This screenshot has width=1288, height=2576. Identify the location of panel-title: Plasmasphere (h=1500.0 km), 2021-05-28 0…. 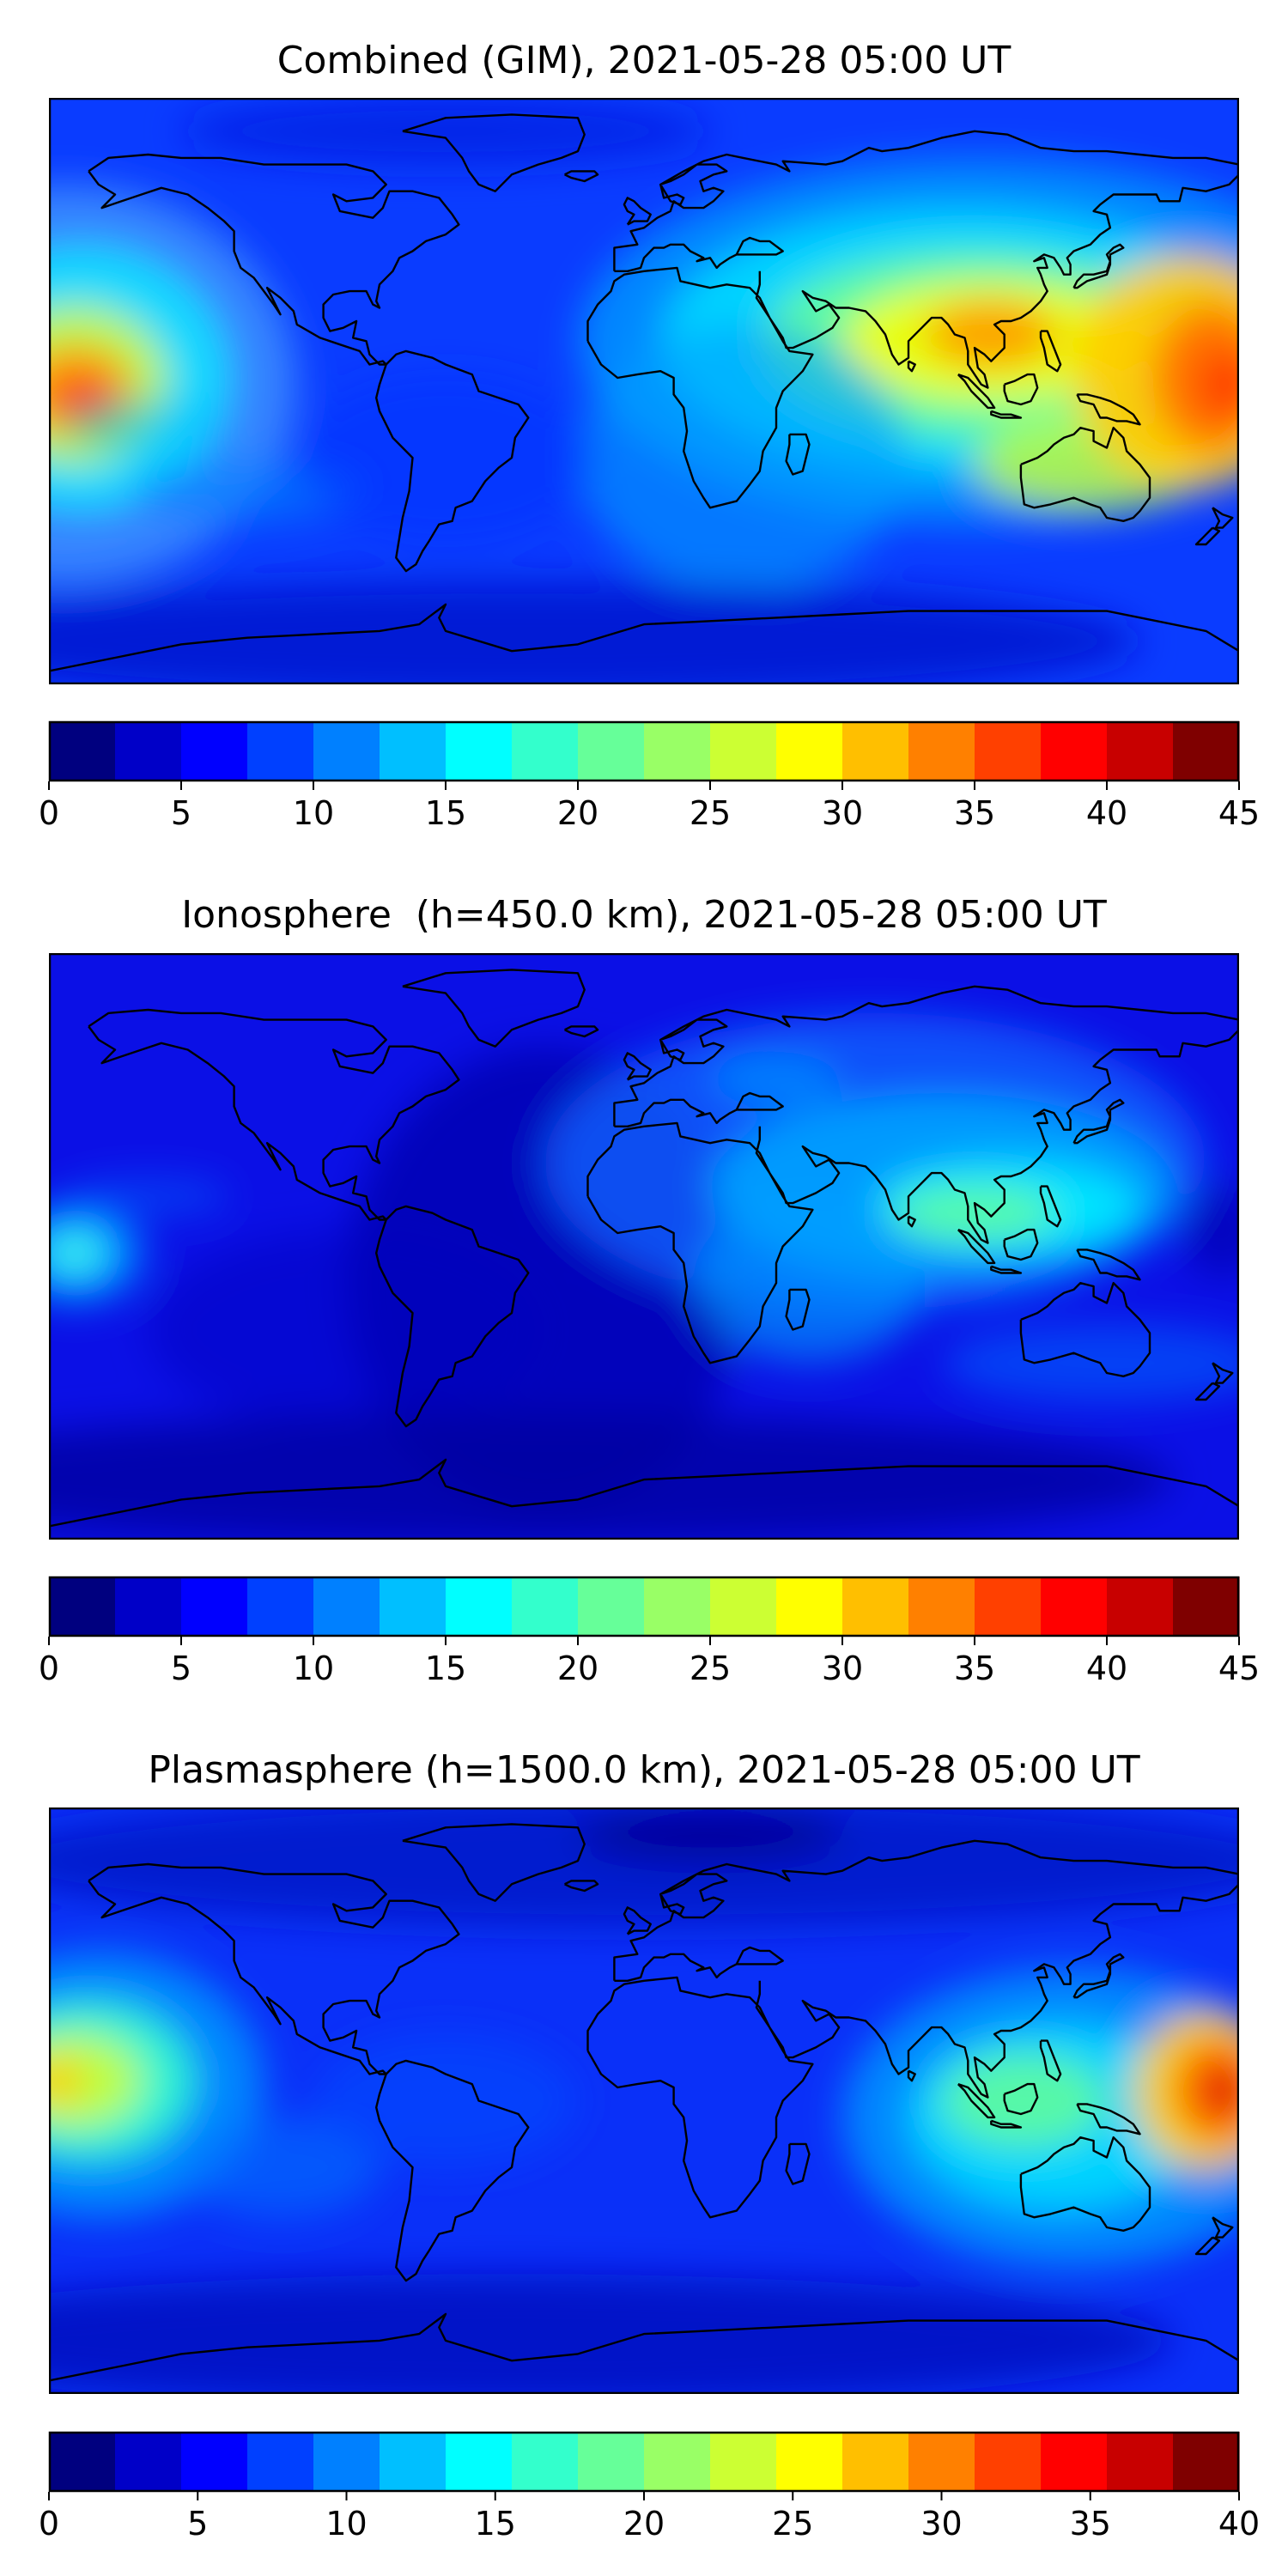
(644, 1770).